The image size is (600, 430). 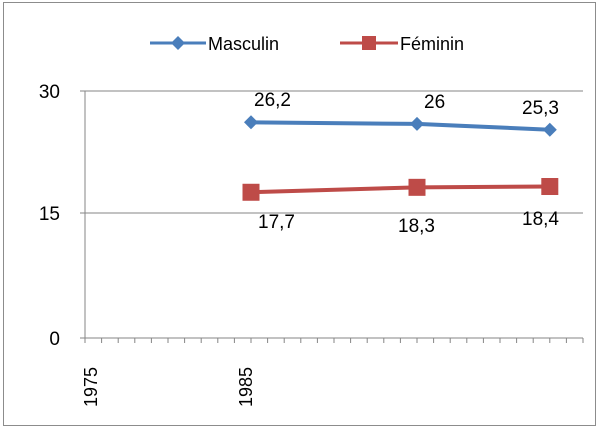 I want to click on y-tick-label-30: 30, so click(x=49, y=92).